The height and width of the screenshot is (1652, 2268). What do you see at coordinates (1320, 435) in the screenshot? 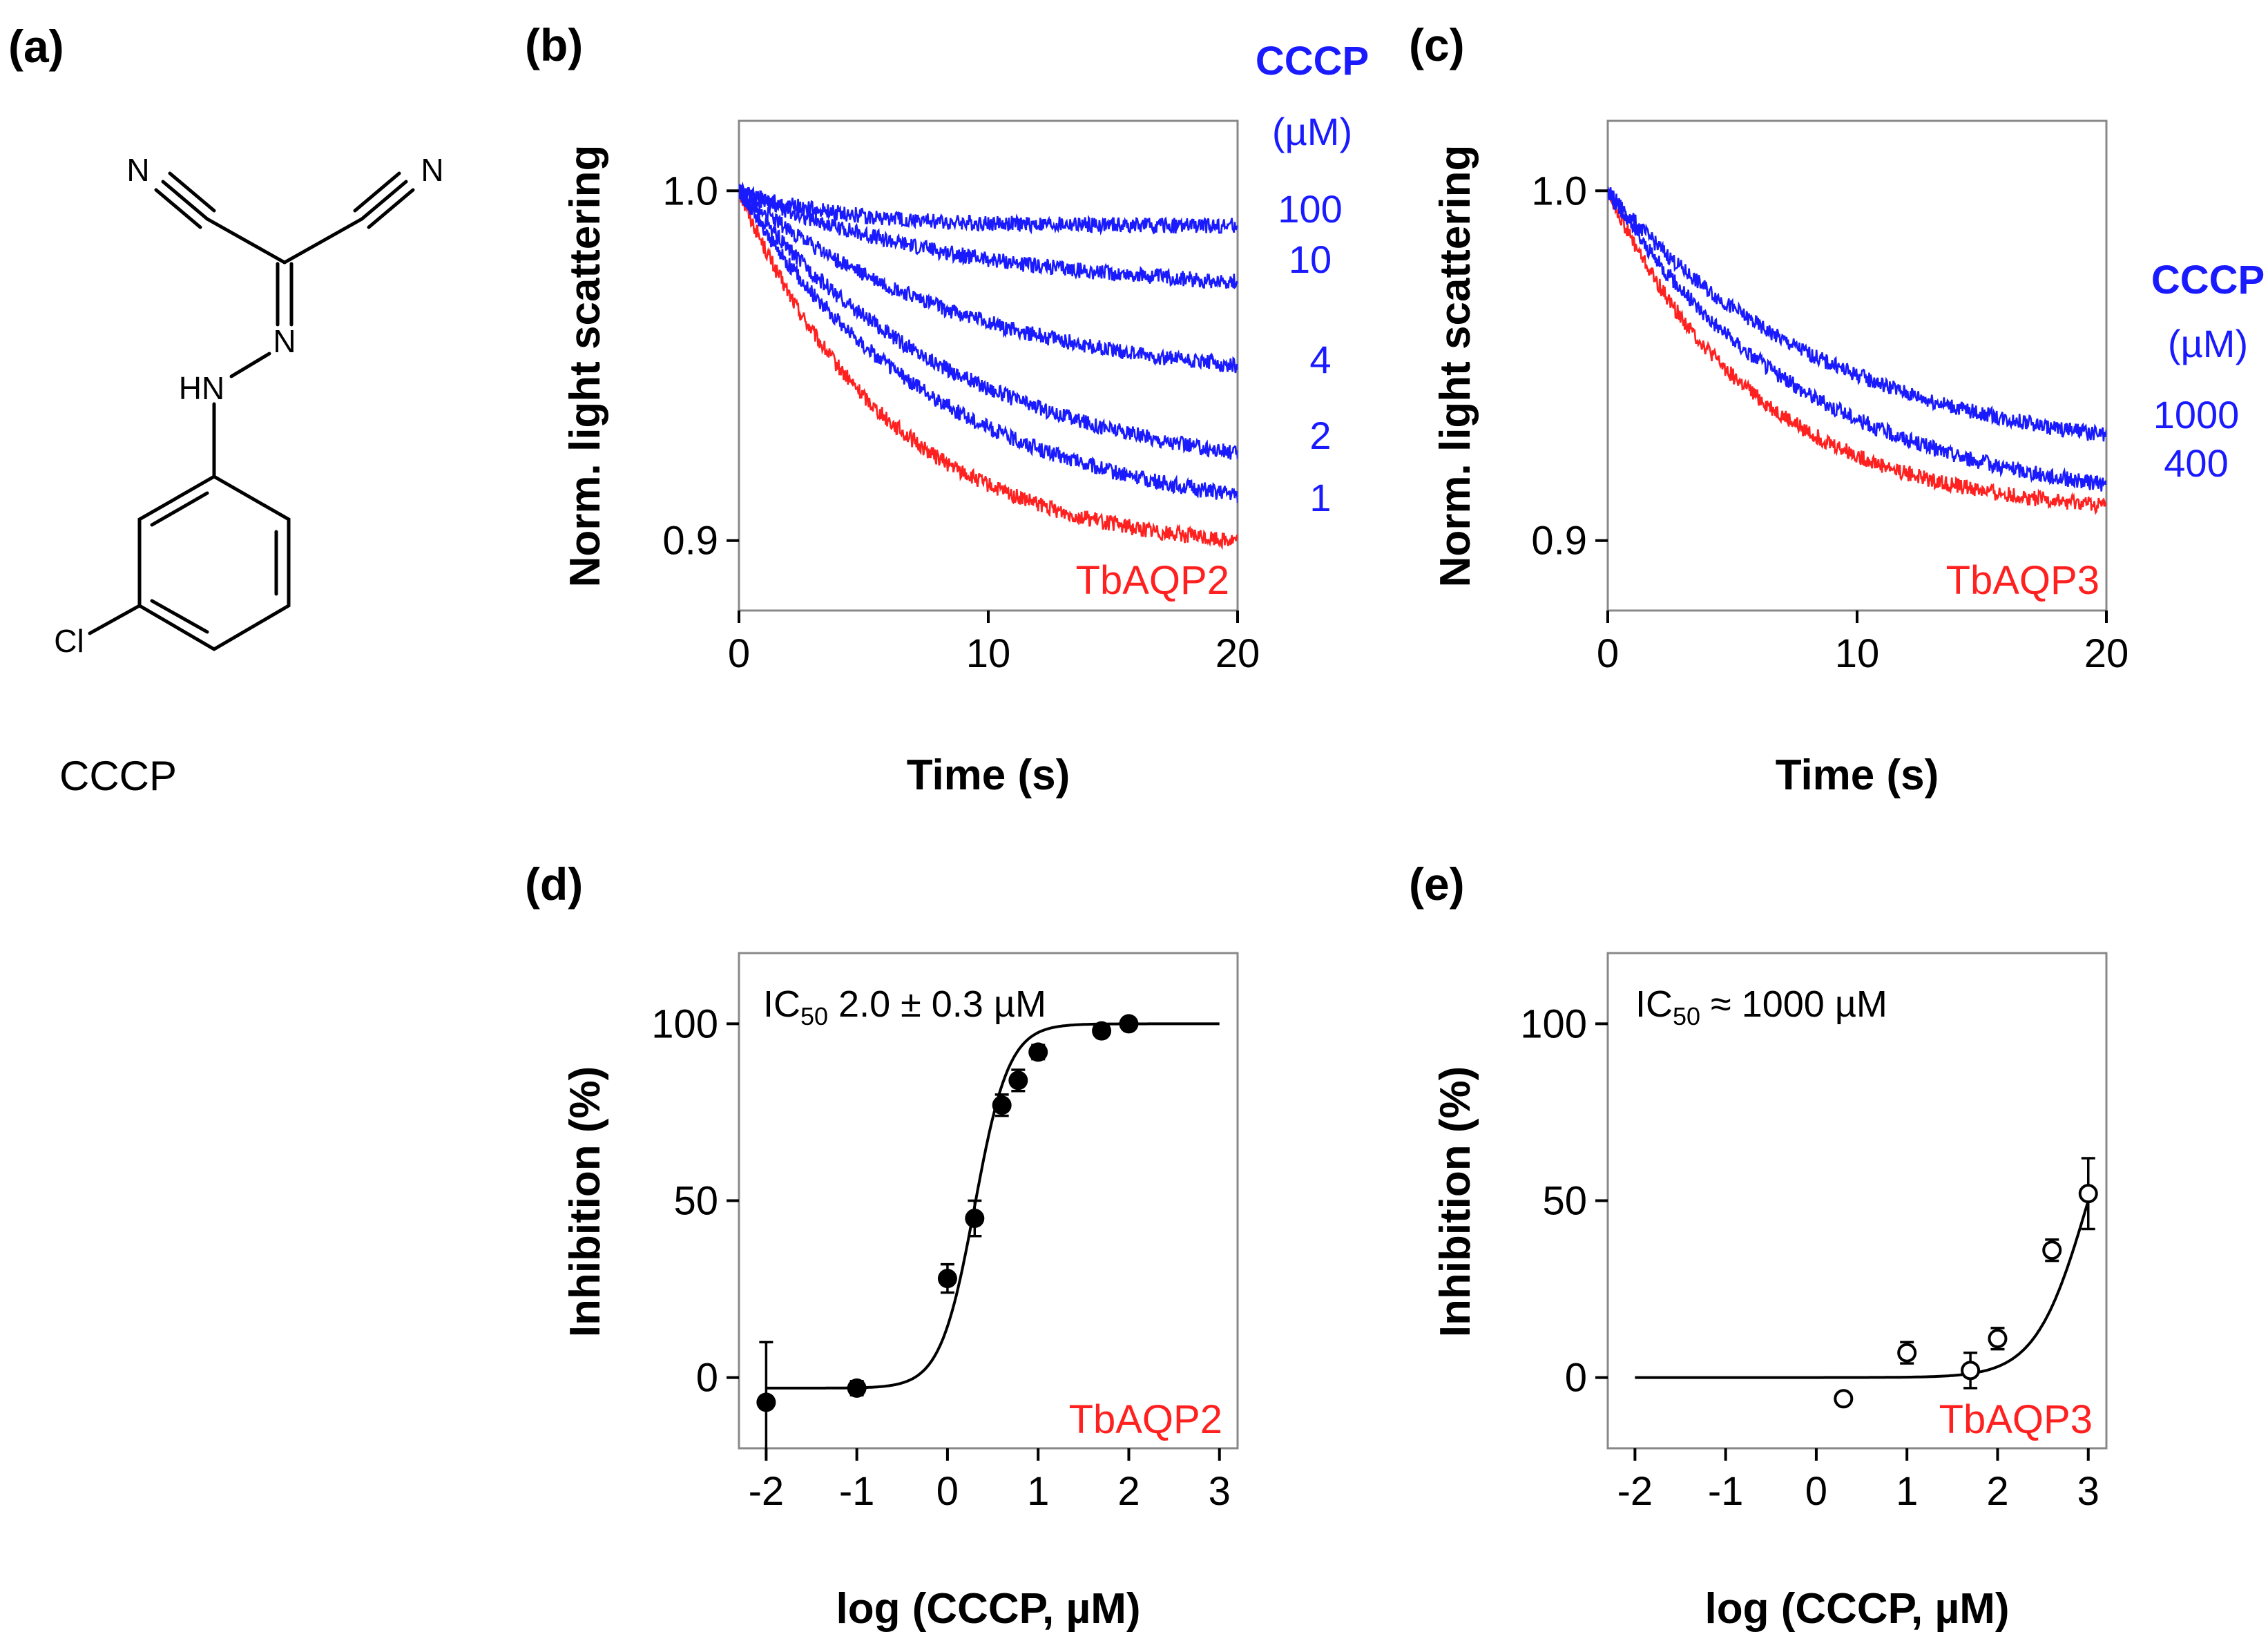
I see `series-label-b-2: 2` at bounding box center [1320, 435].